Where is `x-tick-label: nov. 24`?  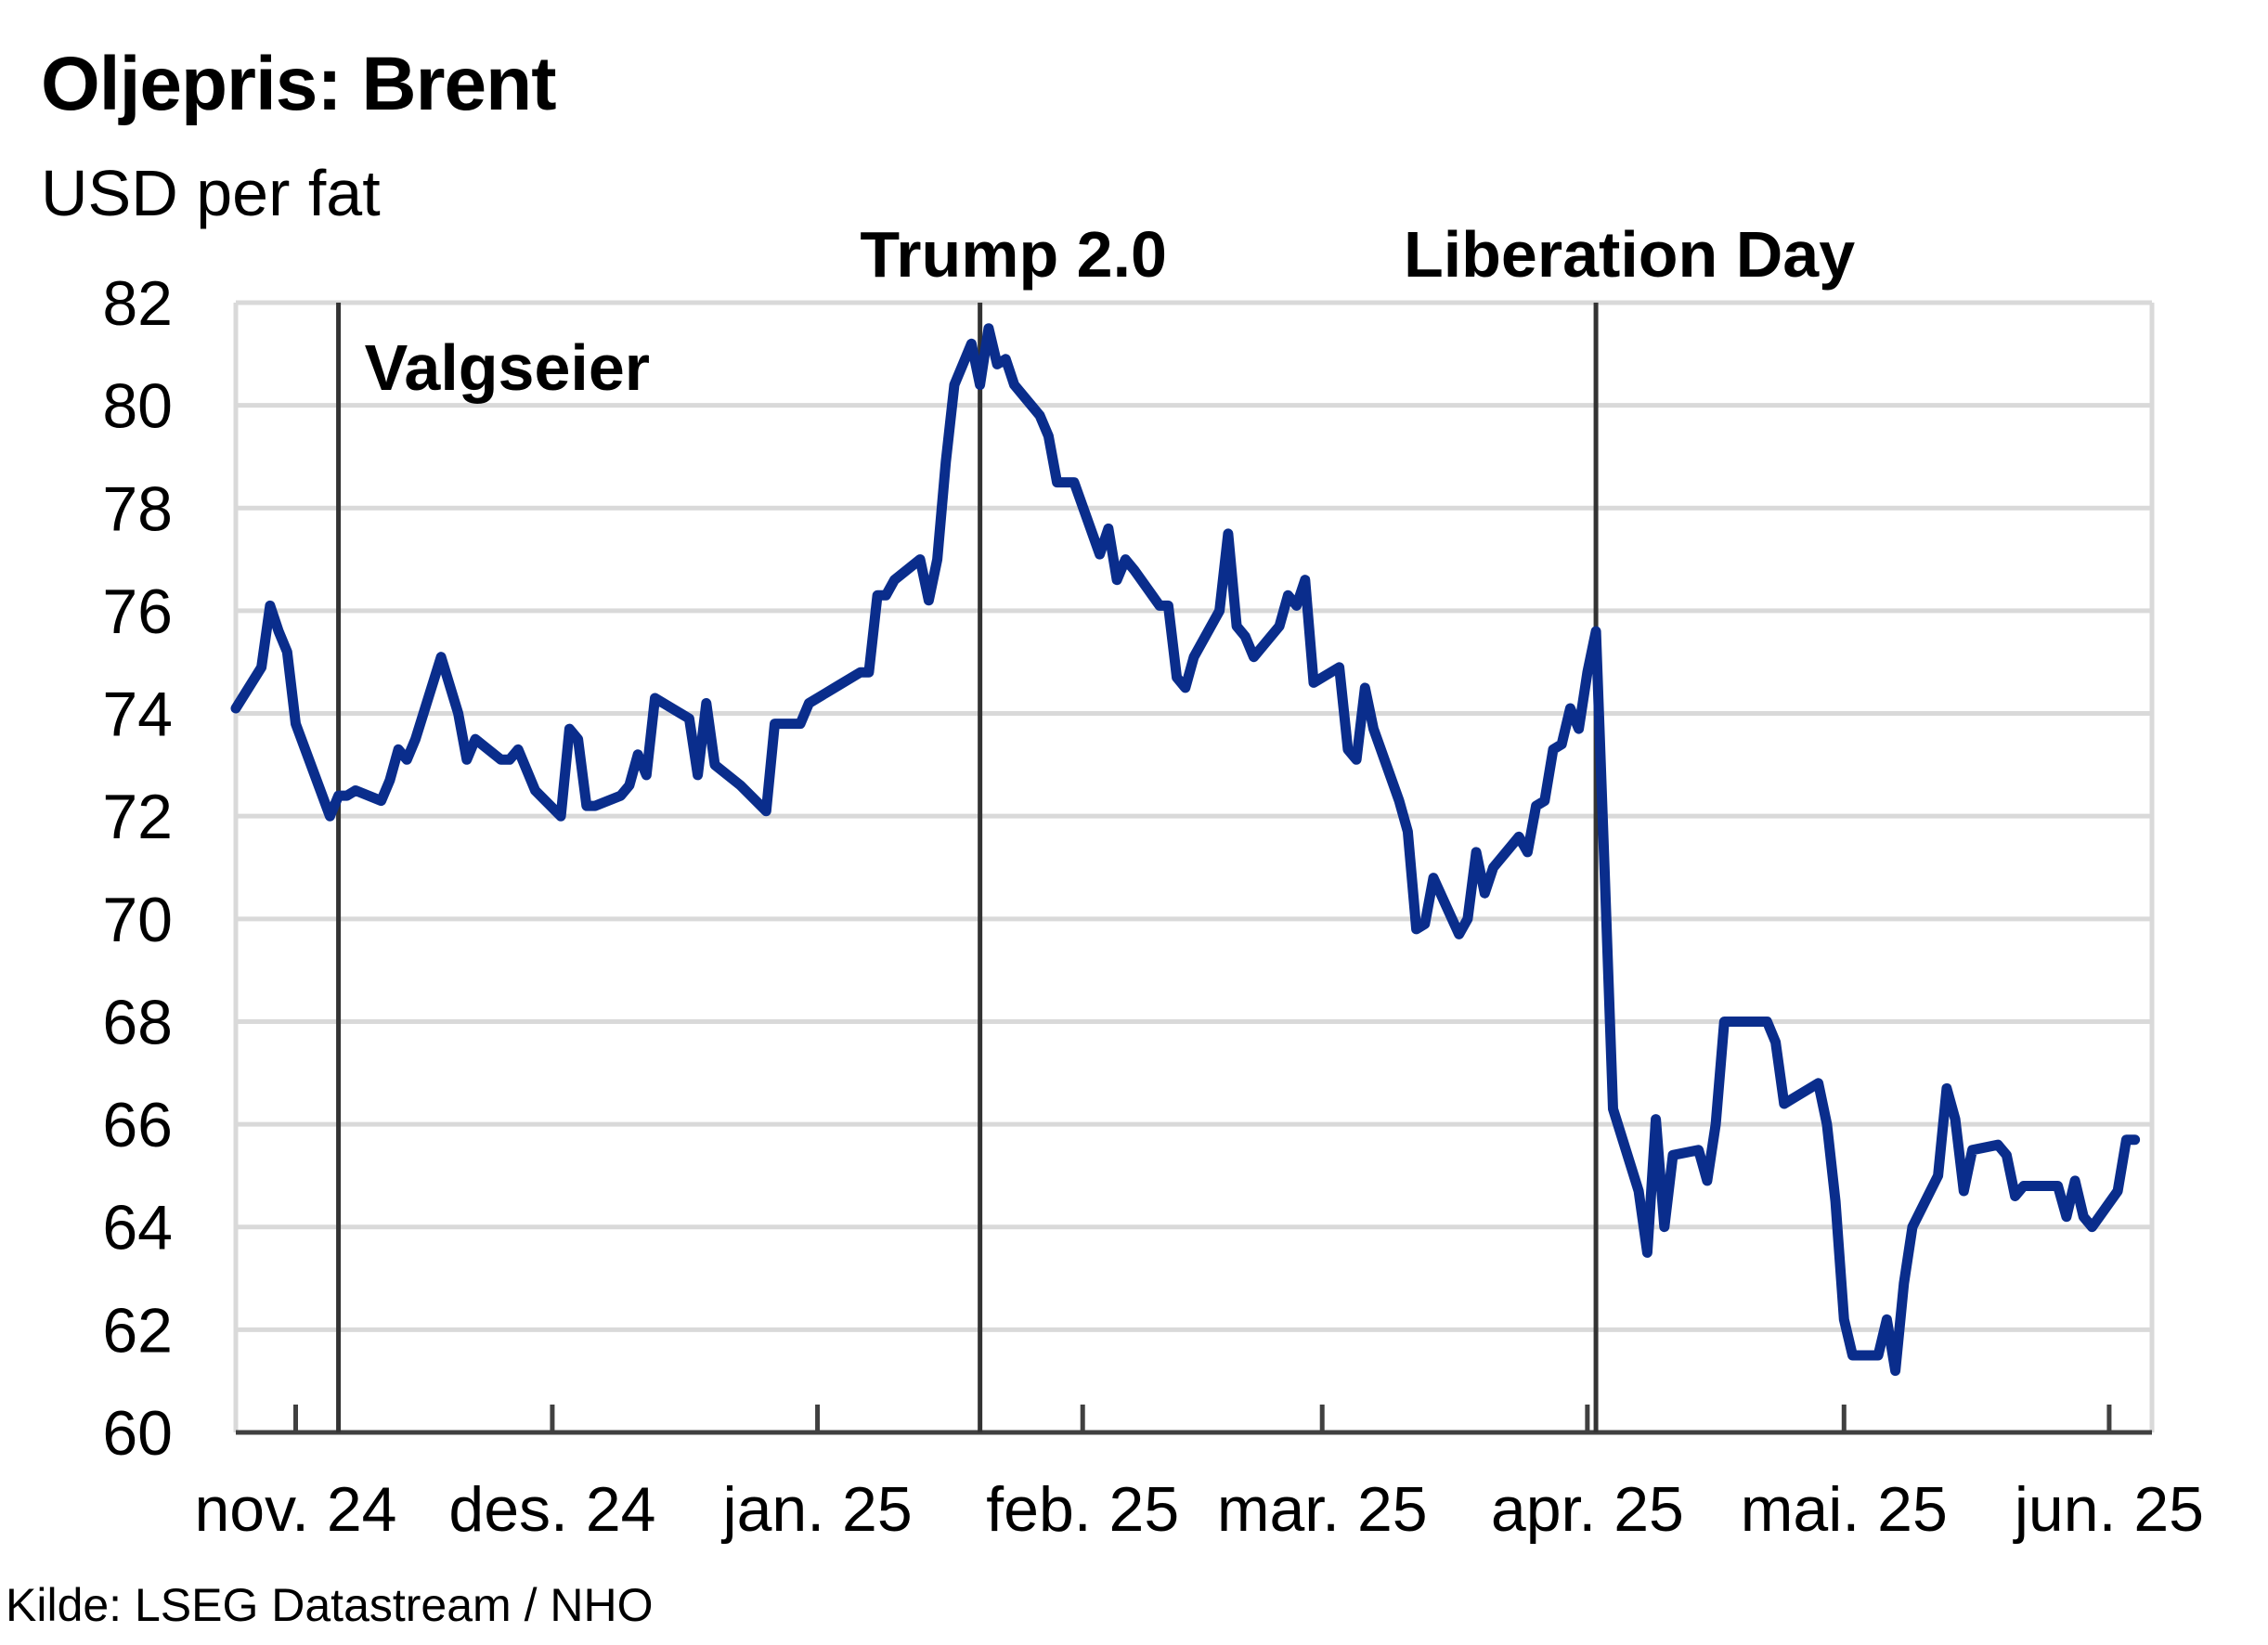
x-tick-label: nov. 24 is located at coordinates (295, 1509).